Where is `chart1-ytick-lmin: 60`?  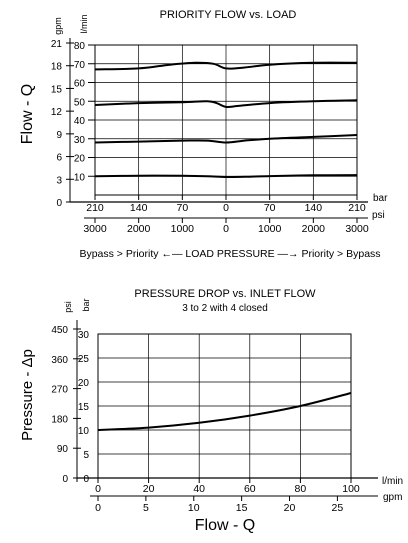 chart1-ytick-lmin: 60 is located at coordinates (80, 84).